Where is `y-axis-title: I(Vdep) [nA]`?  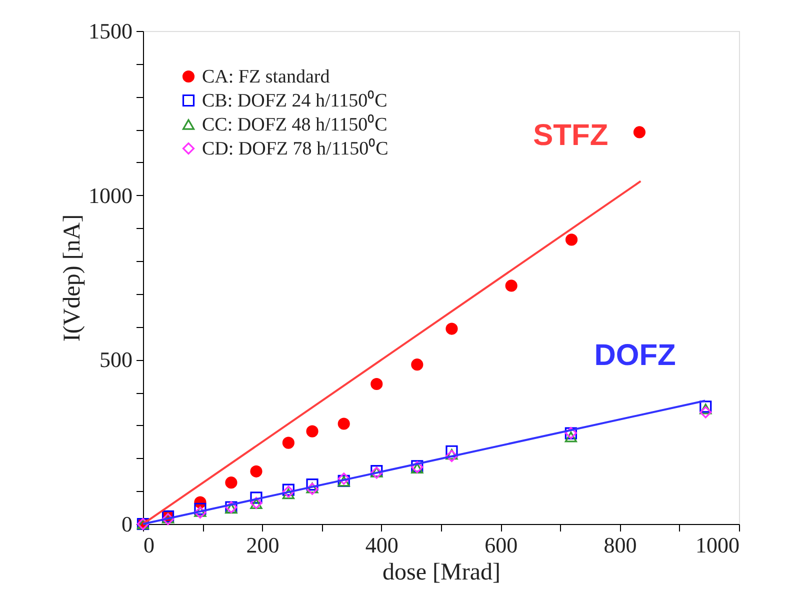 y-axis-title: I(Vdep) [nA] is located at coordinates (73, 278).